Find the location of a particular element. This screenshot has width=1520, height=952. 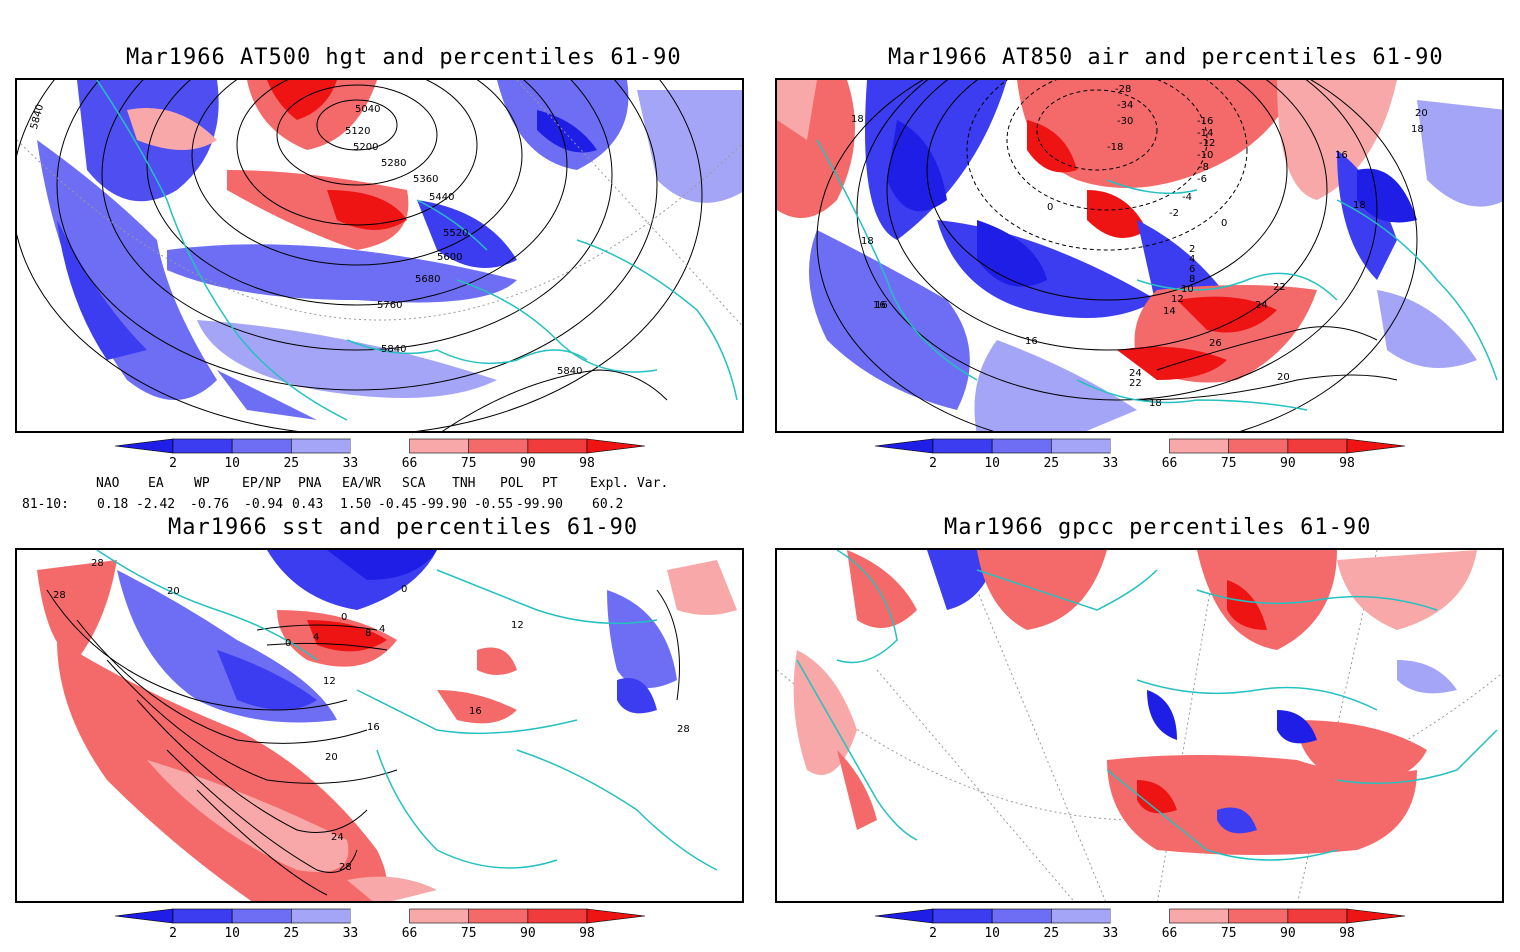

tc-header: TNH is located at coordinates (464, 483).